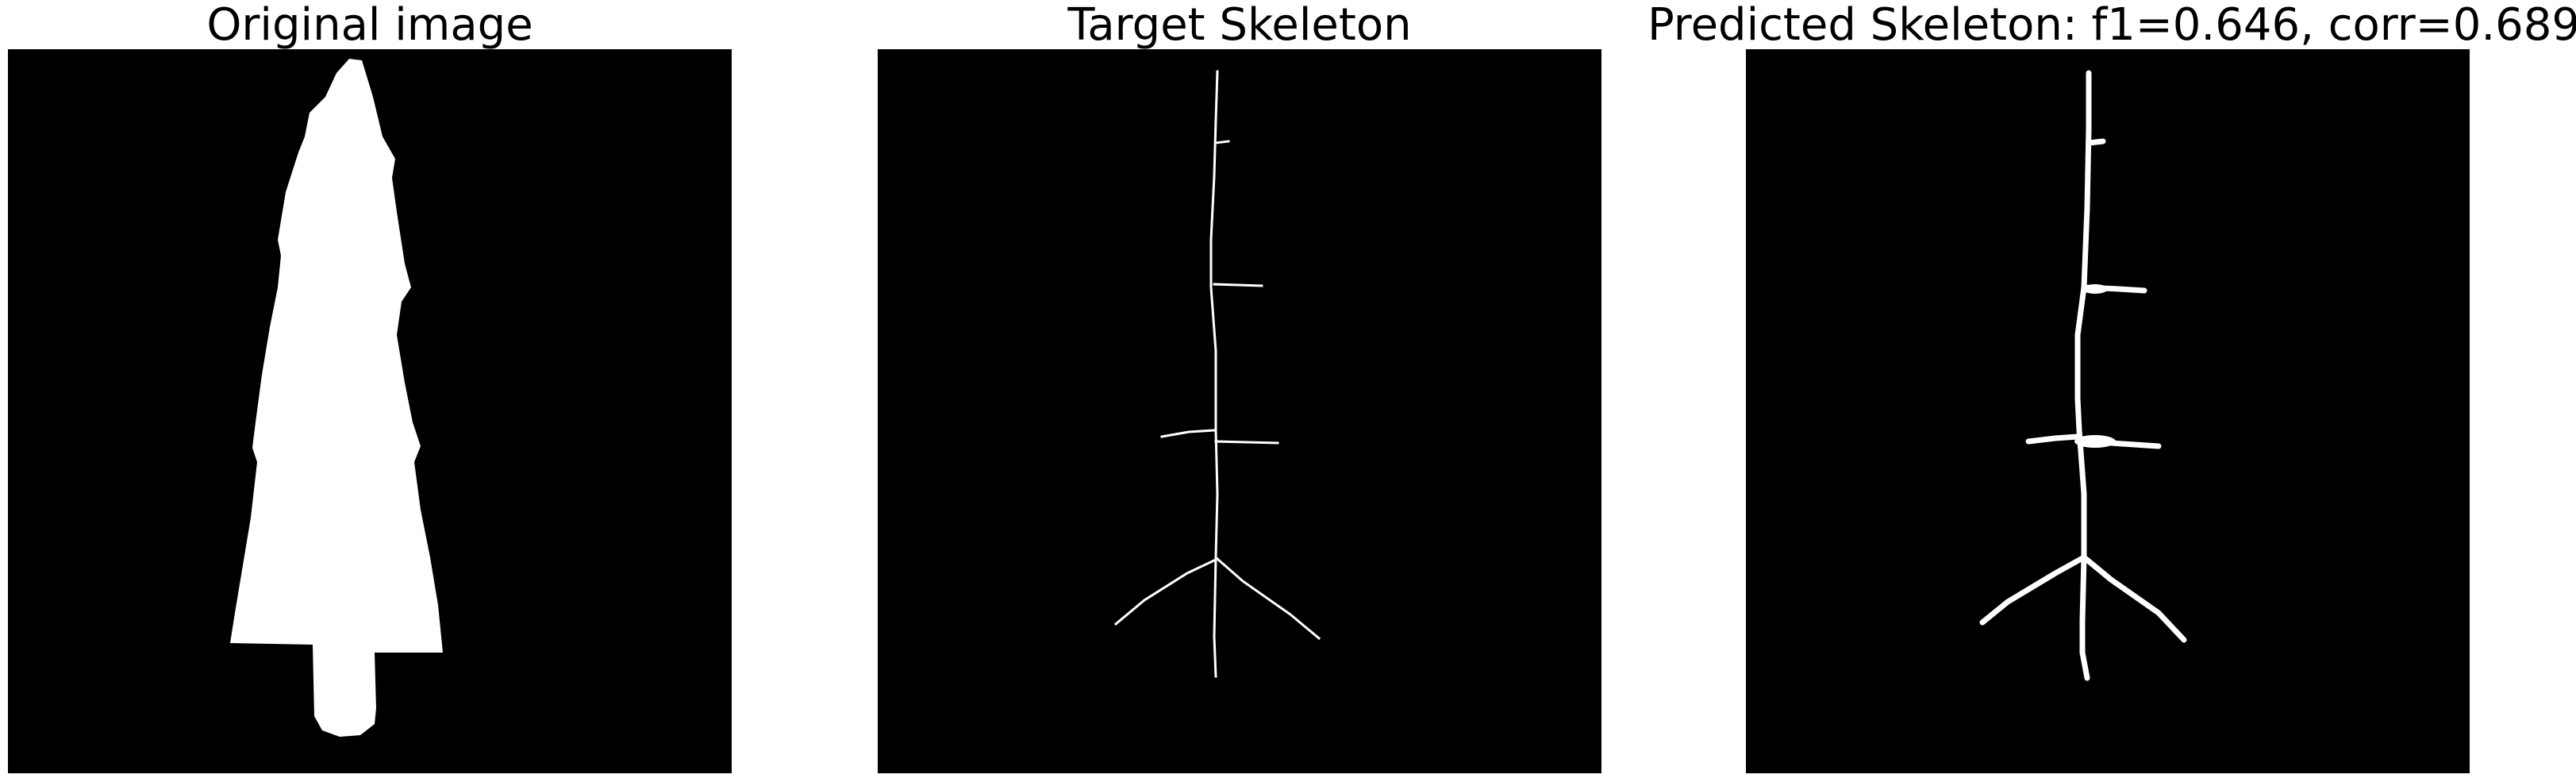 This screenshot has width=2576, height=782. What do you see at coordinates (1238, 285) in the screenshot?
I see `skeleton-branch-upper-right` at bounding box center [1238, 285].